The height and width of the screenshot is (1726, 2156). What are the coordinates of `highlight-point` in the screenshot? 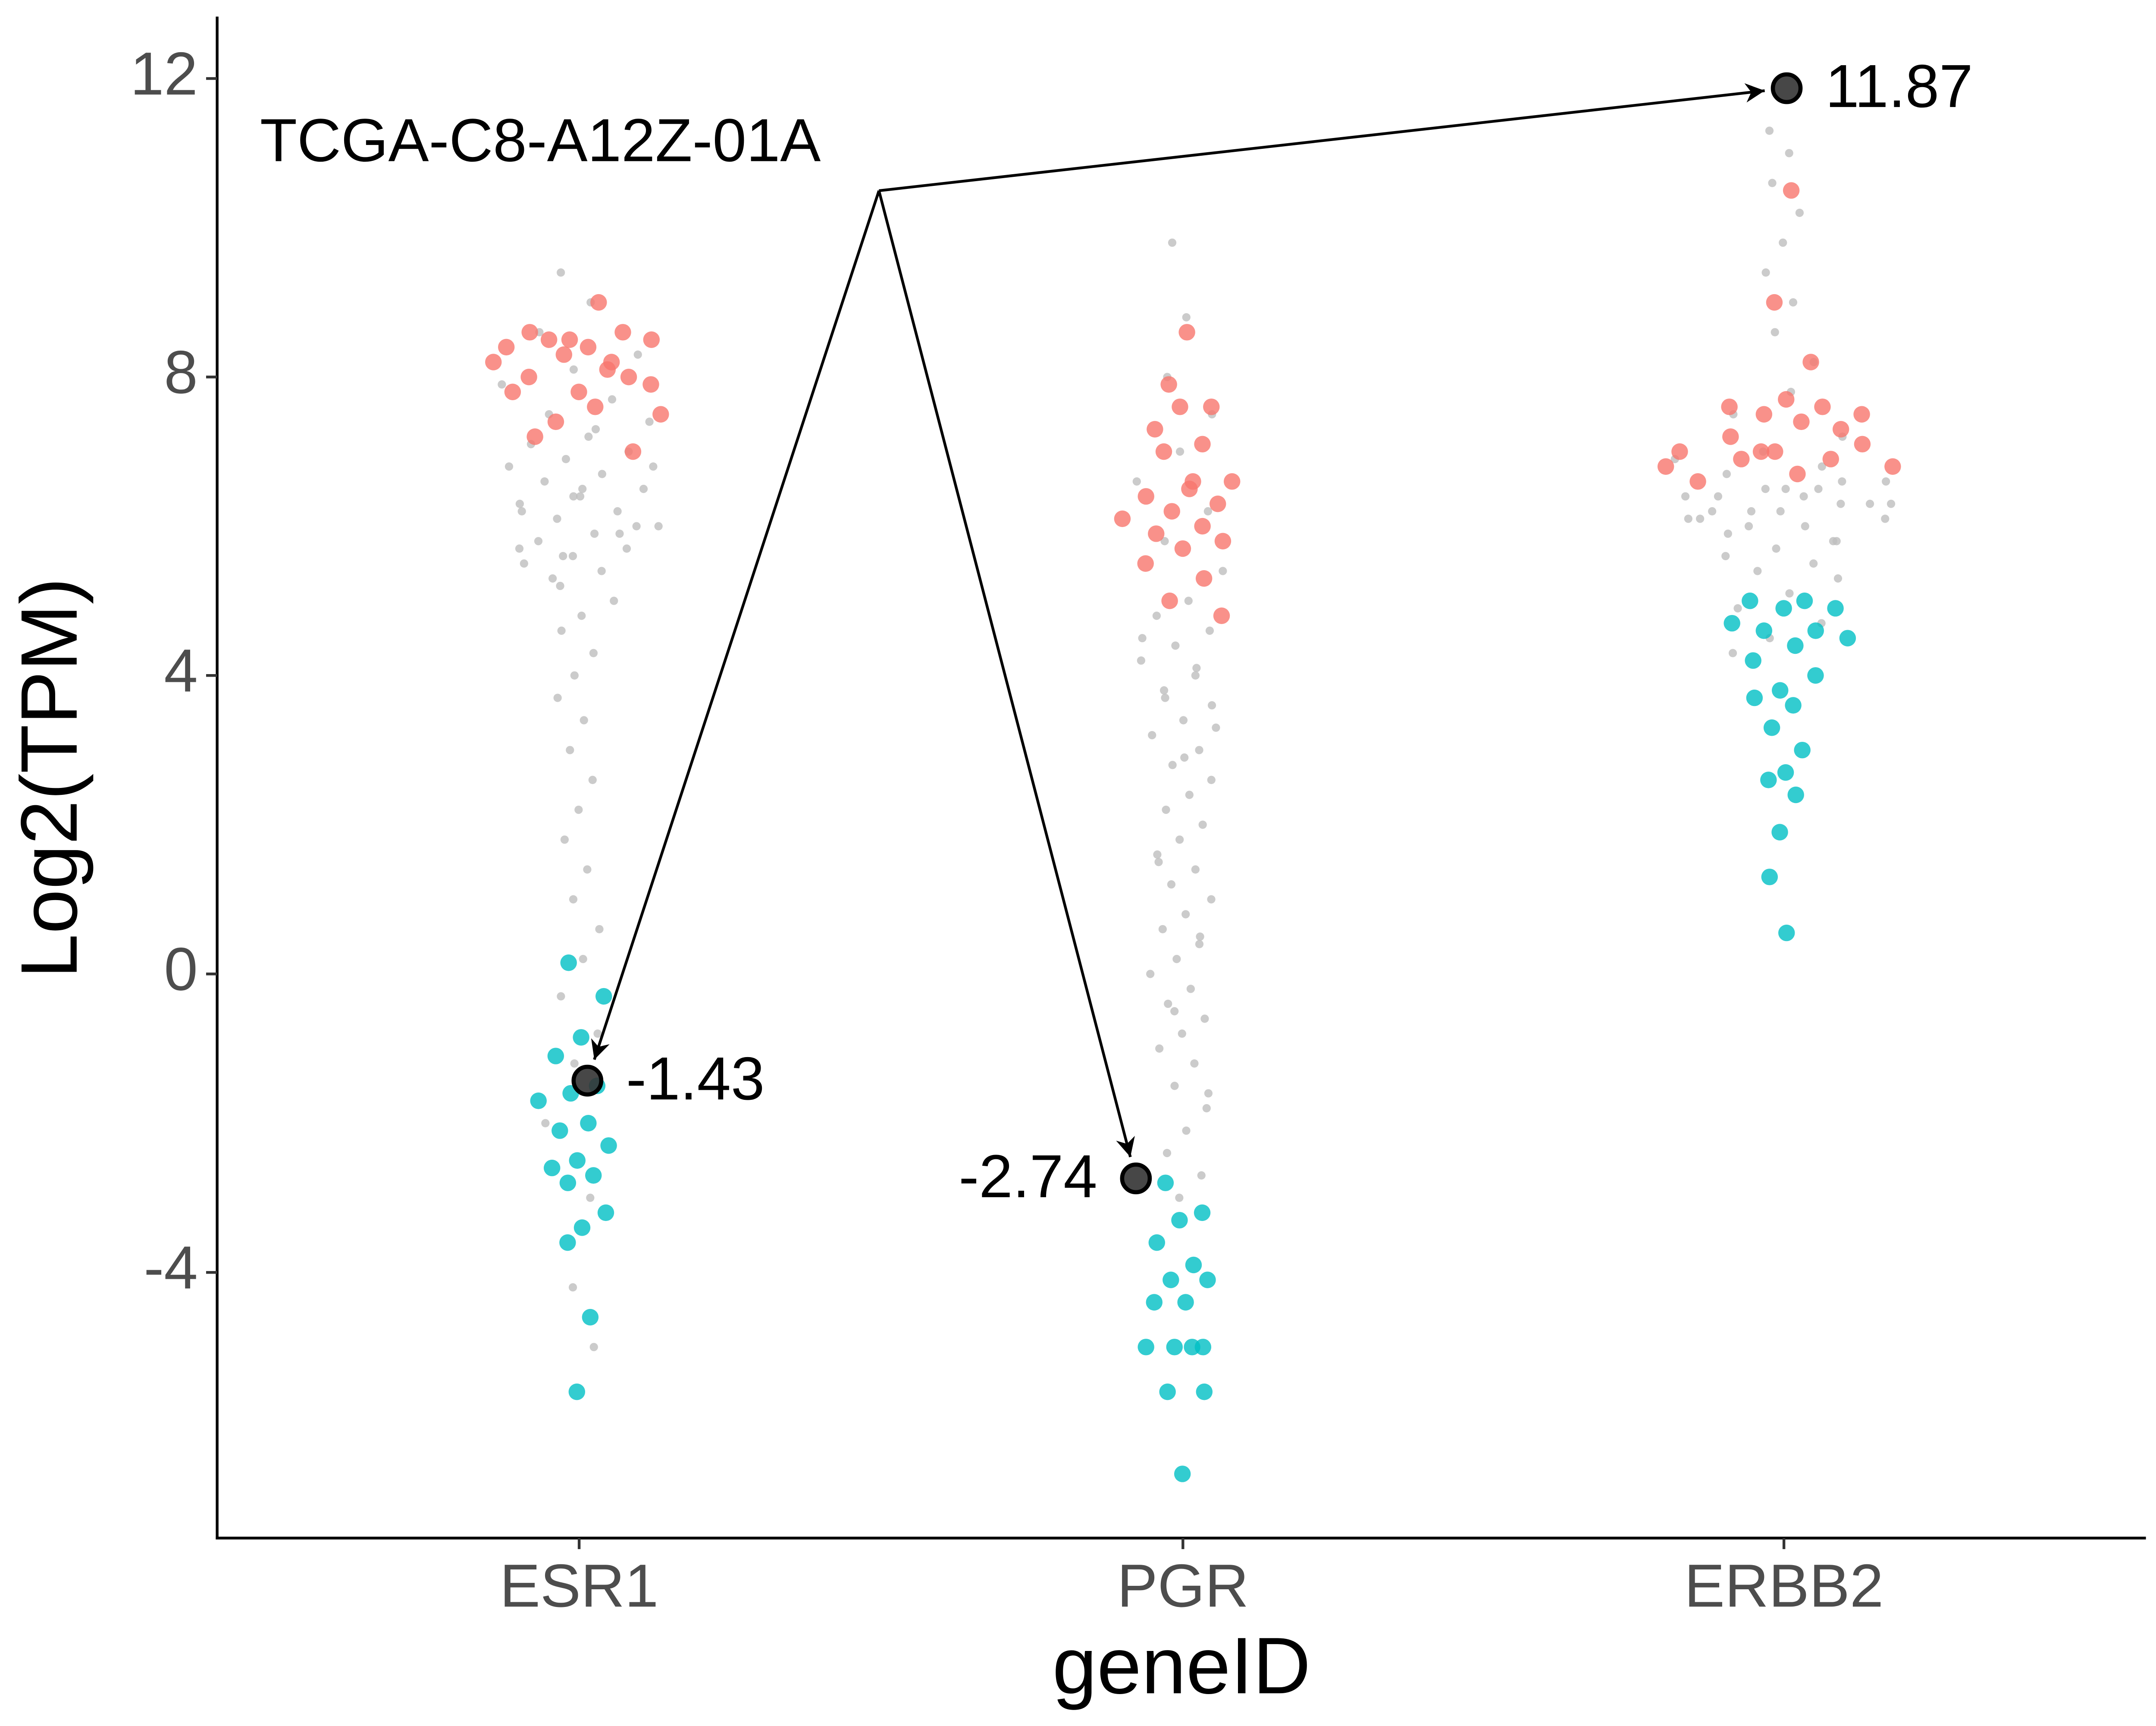 It's located at (1787, 88).